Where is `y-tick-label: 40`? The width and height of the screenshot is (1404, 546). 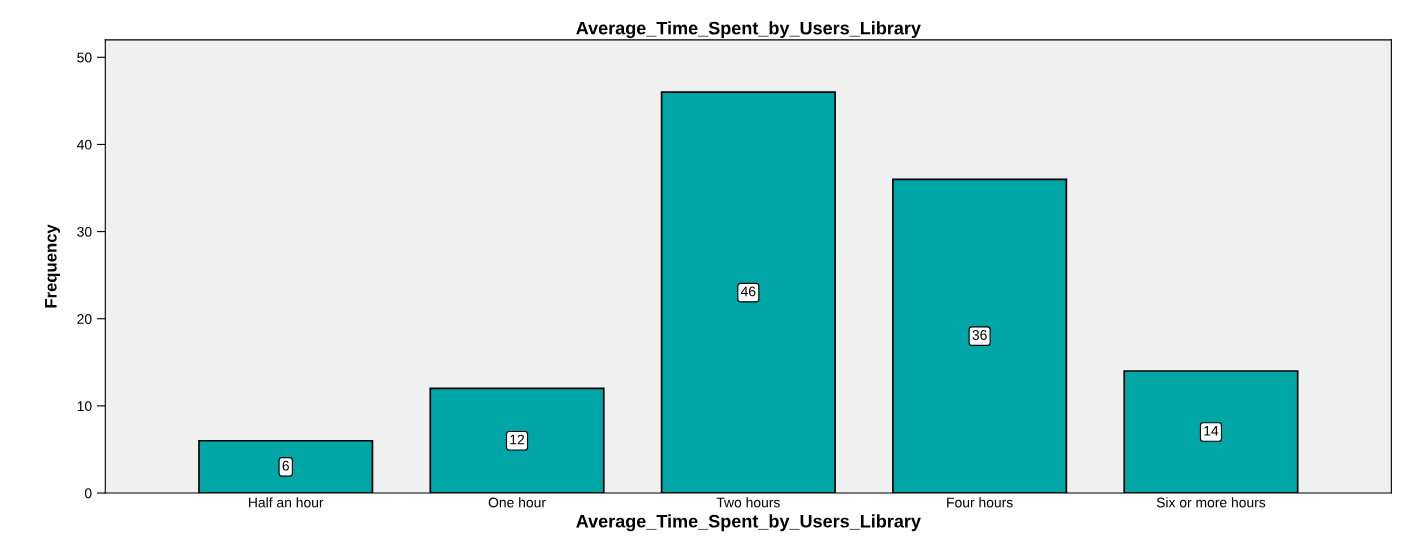 y-tick-label: 40 is located at coordinates (84, 144).